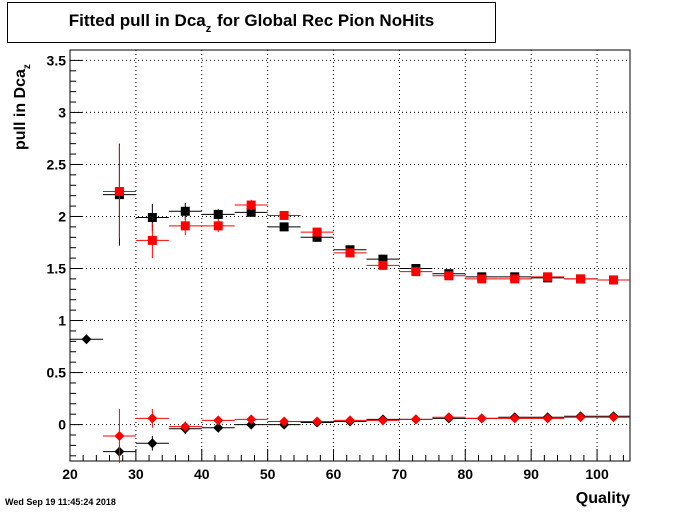  What do you see at coordinates (60, 502) in the screenshot?
I see `timestamp: Wed Sep 19 11:45:24 2018` at bounding box center [60, 502].